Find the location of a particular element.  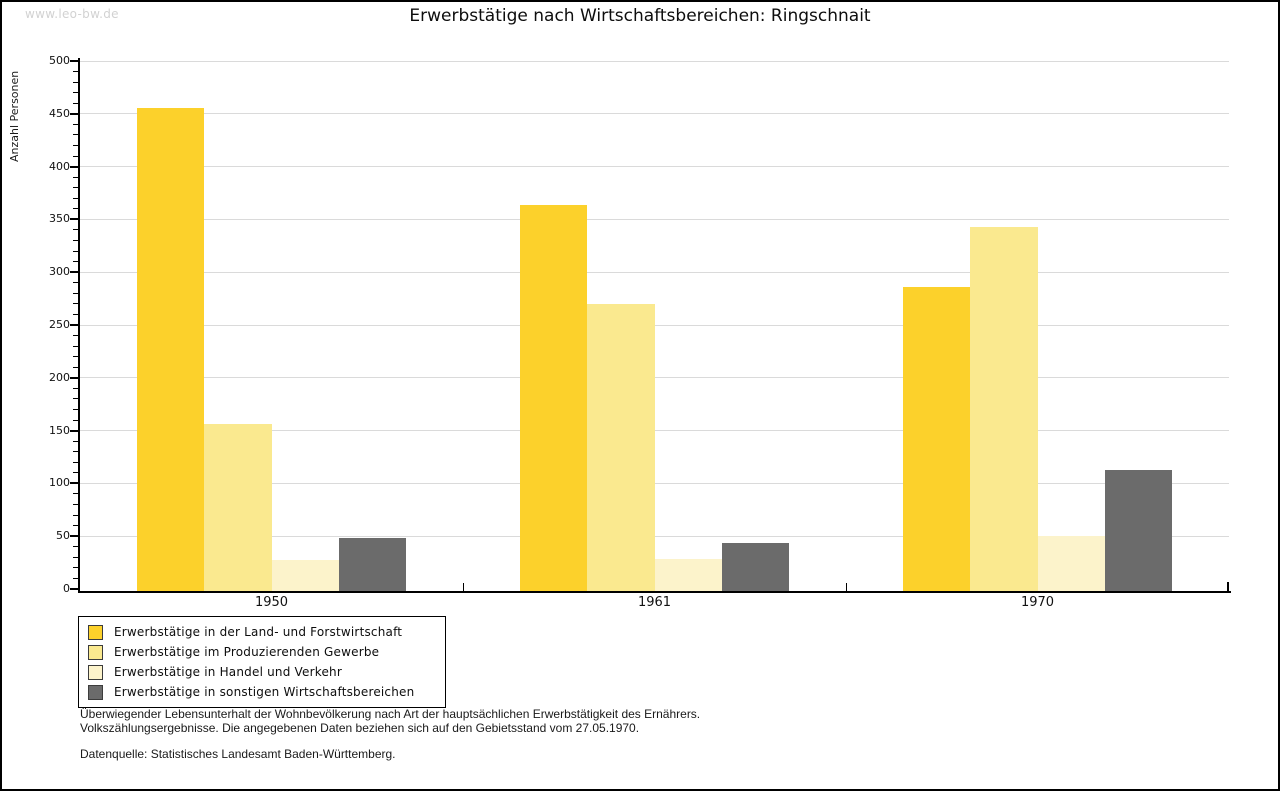

x-tick-label: 1961 is located at coordinates (654, 602).